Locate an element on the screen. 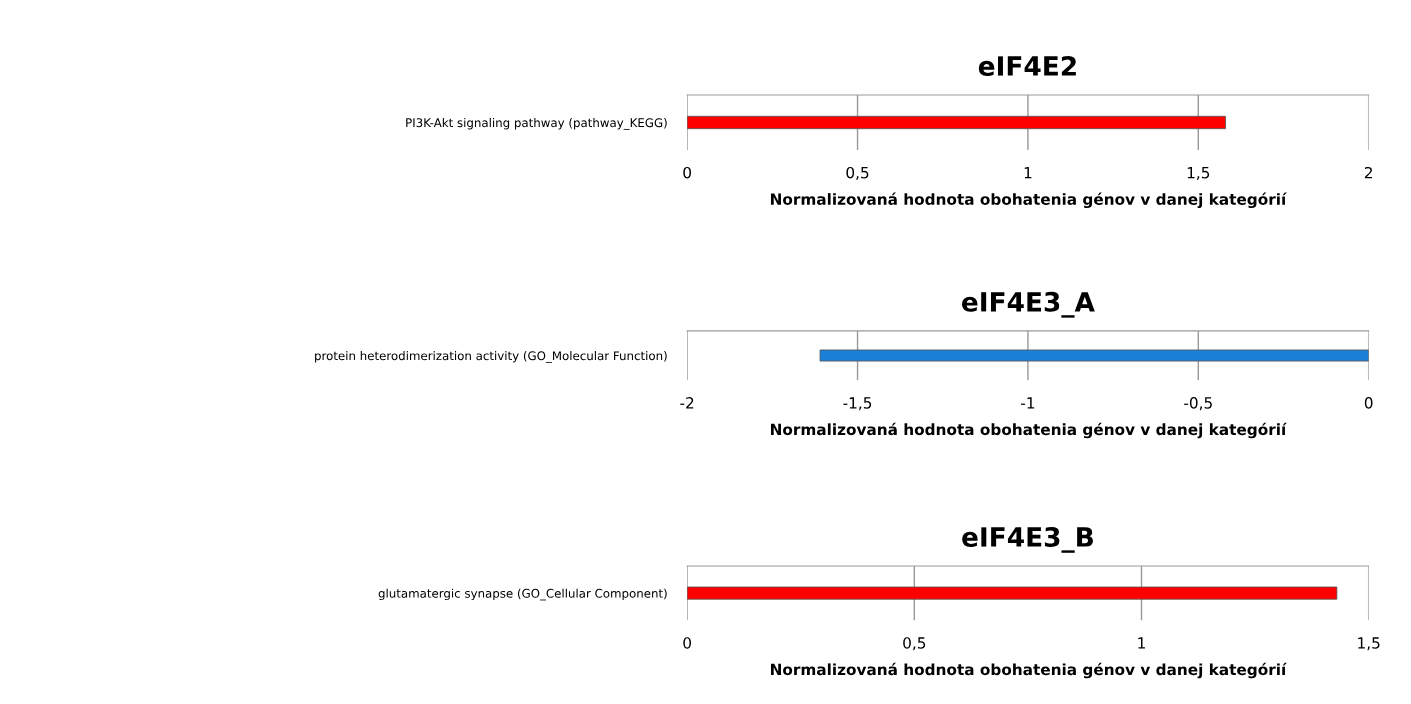 This screenshot has width=1411, height=704. y-tick-label: protein heterodimerization activity (GO_Molecular Function) is located at coordinates (491, 357).